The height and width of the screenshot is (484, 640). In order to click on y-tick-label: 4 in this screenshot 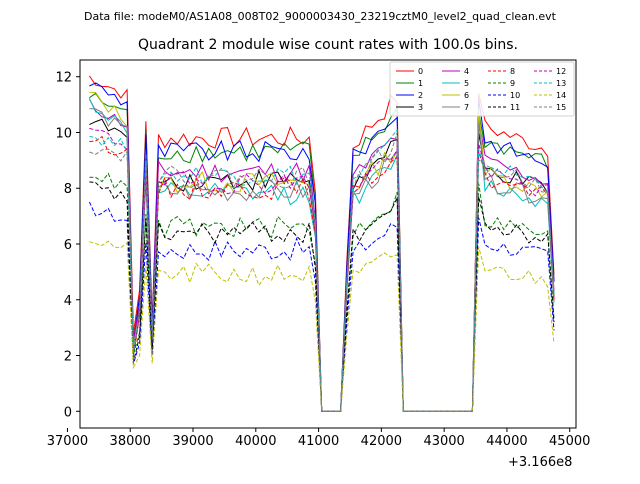, I will do `click(68, 301)`.